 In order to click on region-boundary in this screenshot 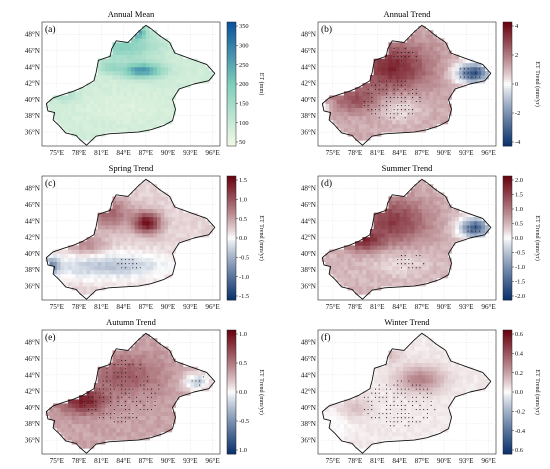, I will do `click(130, 393)`.